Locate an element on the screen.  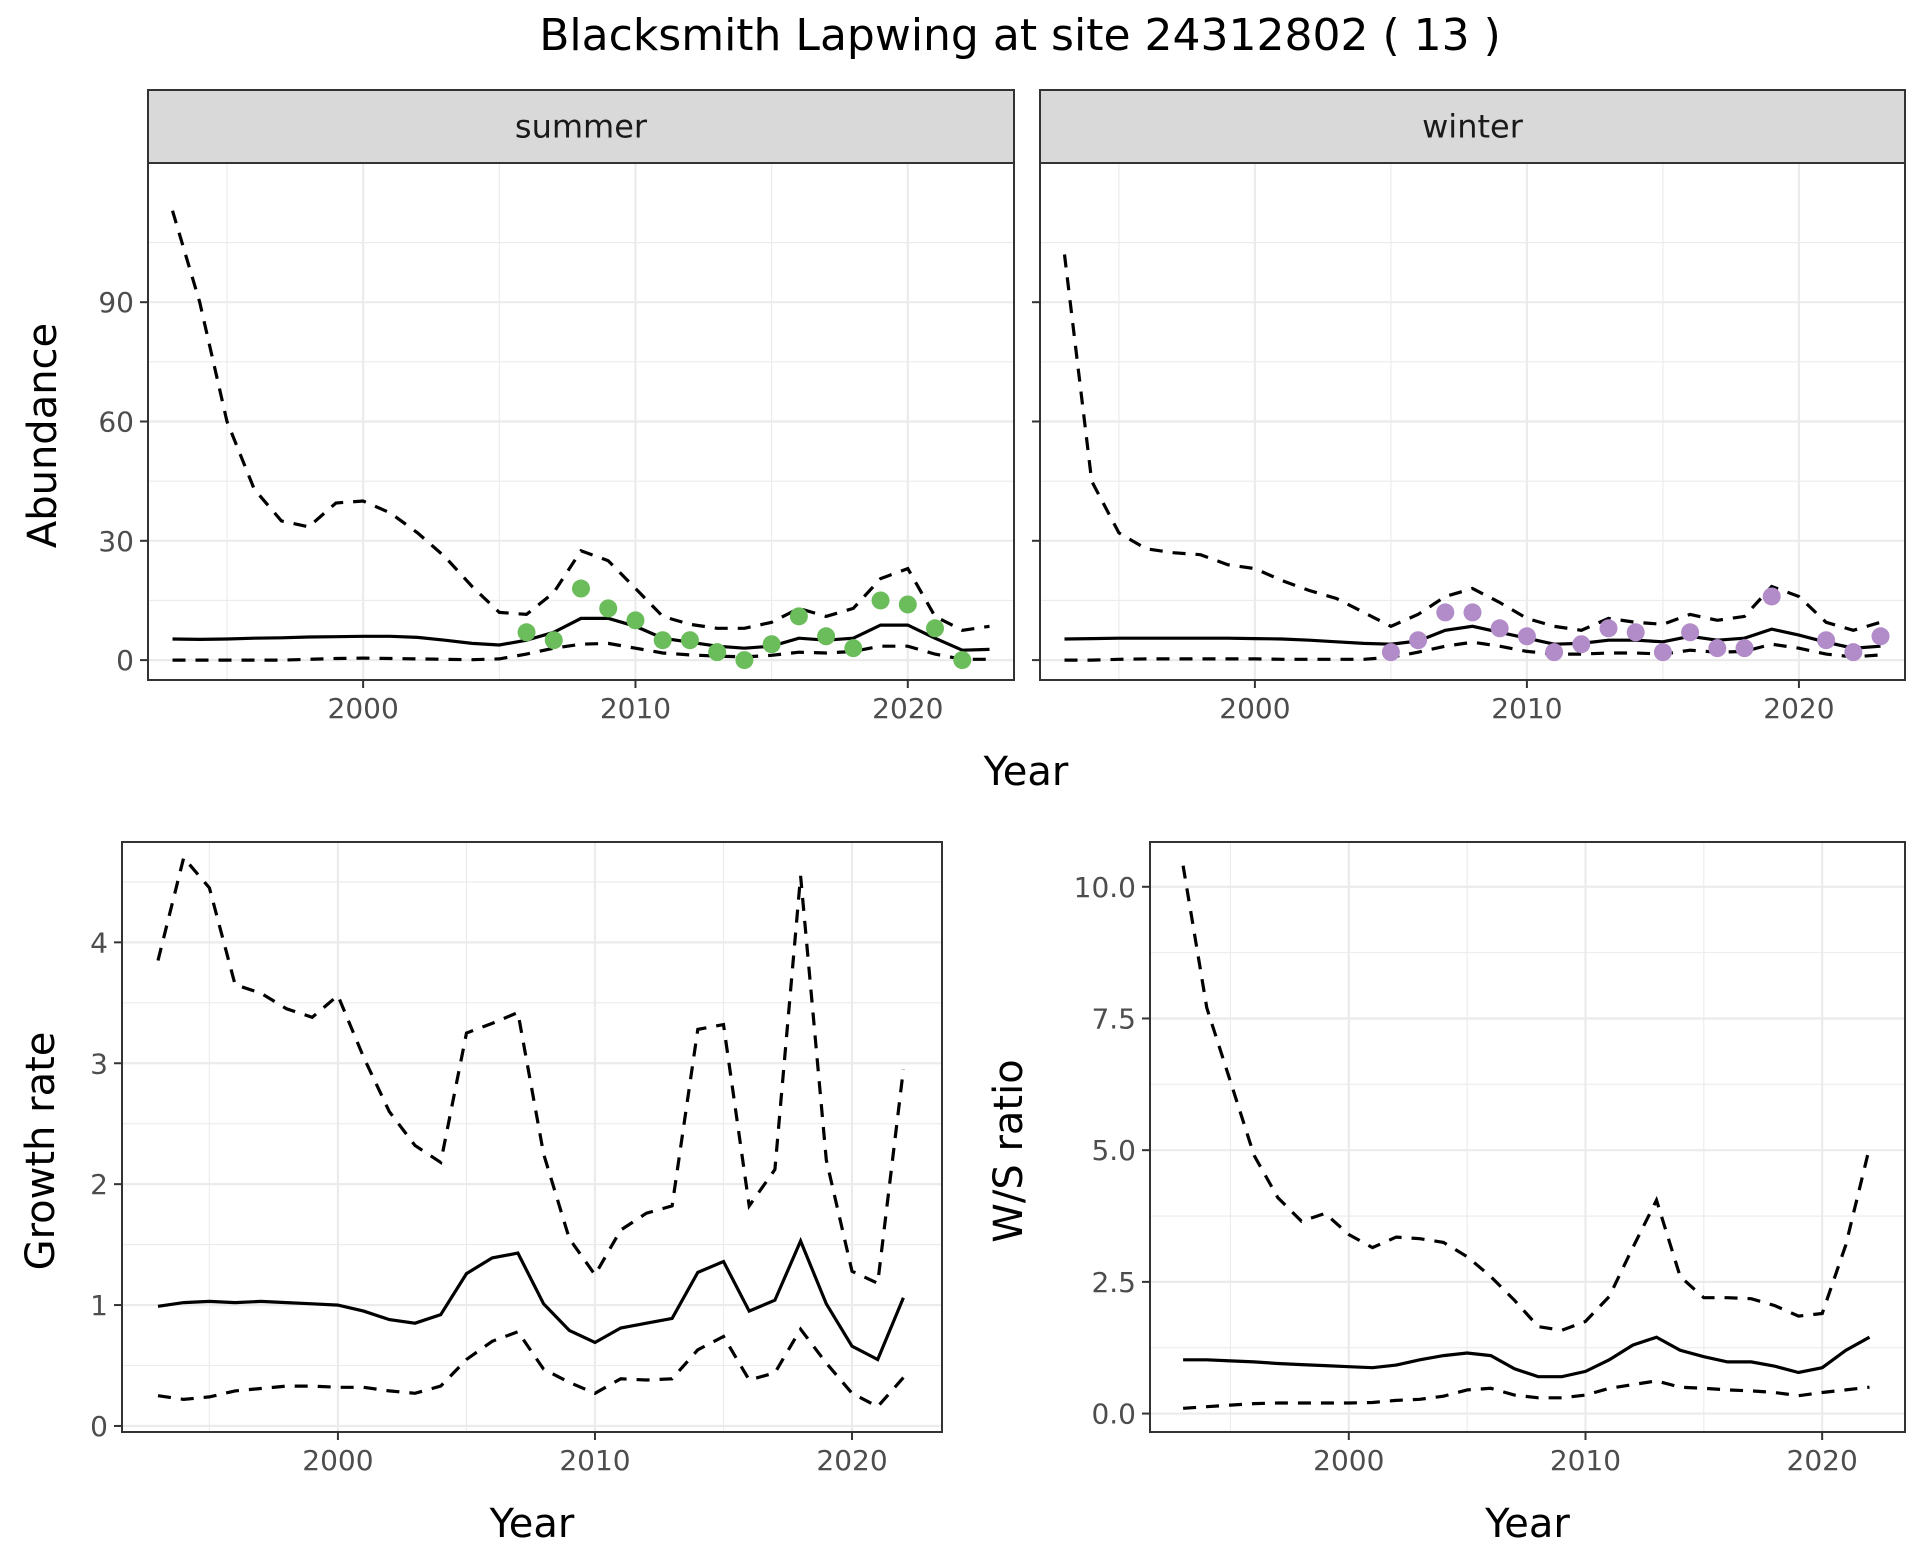
y-tick-label: 10.0 is located at coordinates (1105, 887).